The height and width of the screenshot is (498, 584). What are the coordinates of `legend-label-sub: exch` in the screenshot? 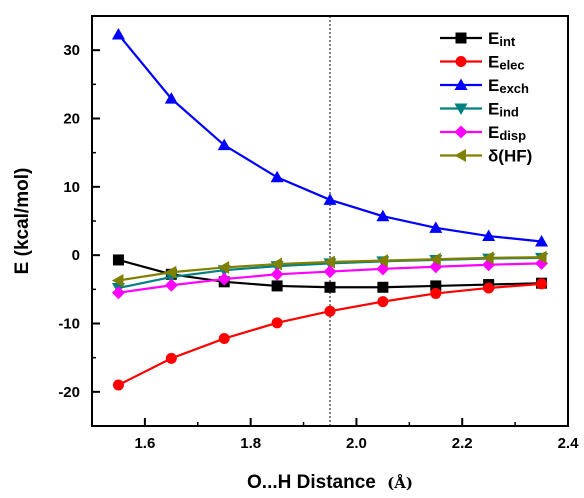 It's located at (514, 88).